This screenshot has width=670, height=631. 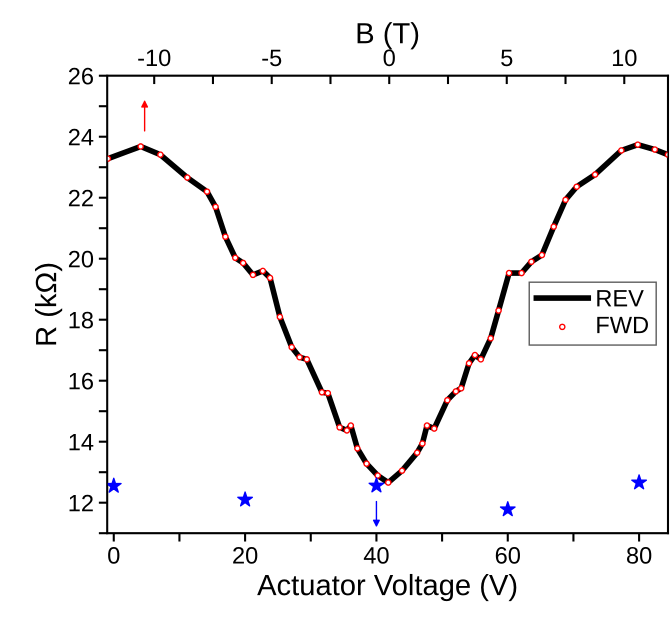 What do you see at coordinates (508, 555) in the screenshot?
I see `x-tick-label: 60` at bounding box center [508, 555].